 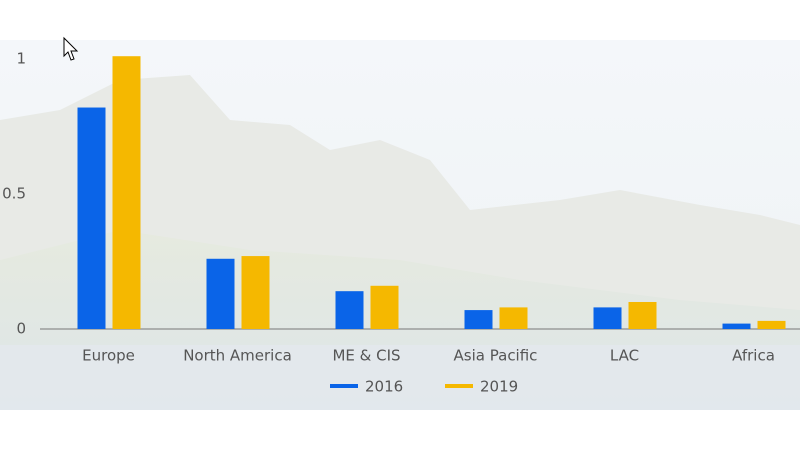 What do you see at coordinates (496, 356) in the screenshot?
I see `x-tick-label: Asia Pacific` at bounding box center [496, 356].